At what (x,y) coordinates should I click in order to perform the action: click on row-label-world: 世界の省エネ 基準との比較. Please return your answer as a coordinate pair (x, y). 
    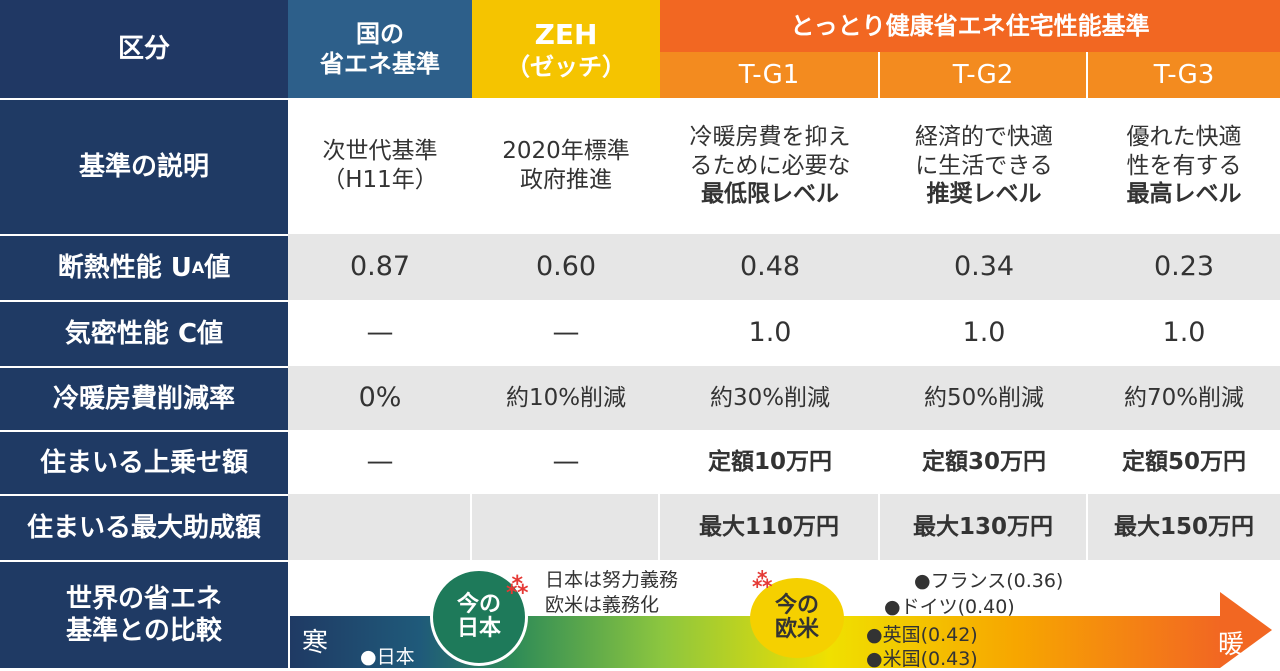
    Looking at the image, I should click on (144, 614).